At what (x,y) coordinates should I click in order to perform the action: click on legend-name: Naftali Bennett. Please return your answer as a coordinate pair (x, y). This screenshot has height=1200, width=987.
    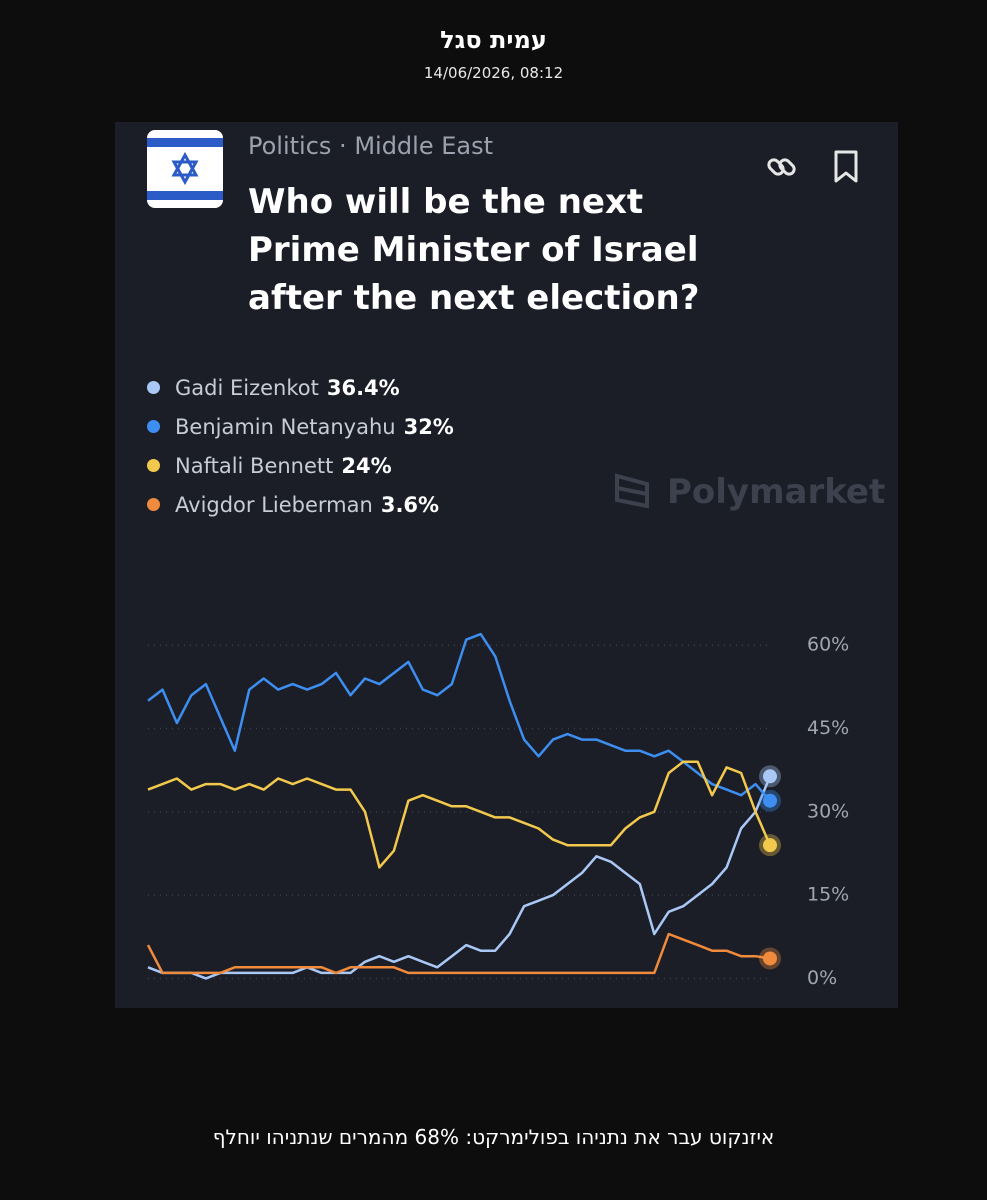
    Looking at the image, I should click on (254, 465).